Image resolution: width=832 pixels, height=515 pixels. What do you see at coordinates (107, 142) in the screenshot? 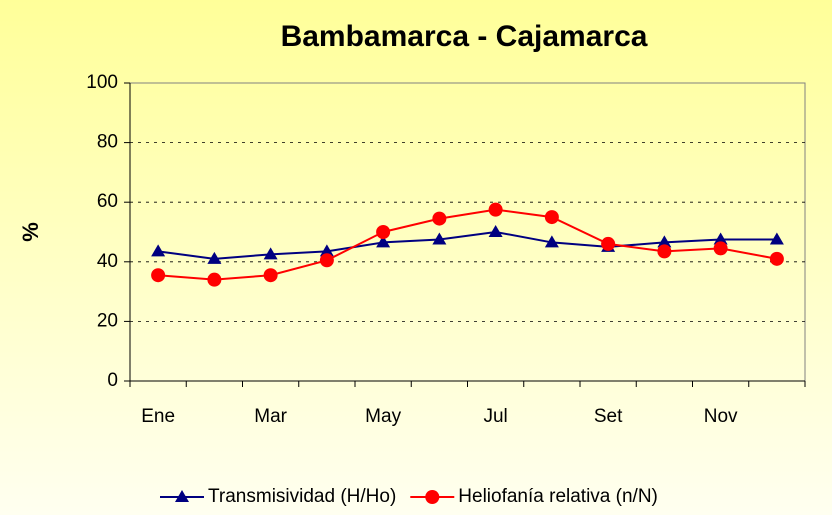
I see `y-tick-label: 80` at bounding box center [107, 142].